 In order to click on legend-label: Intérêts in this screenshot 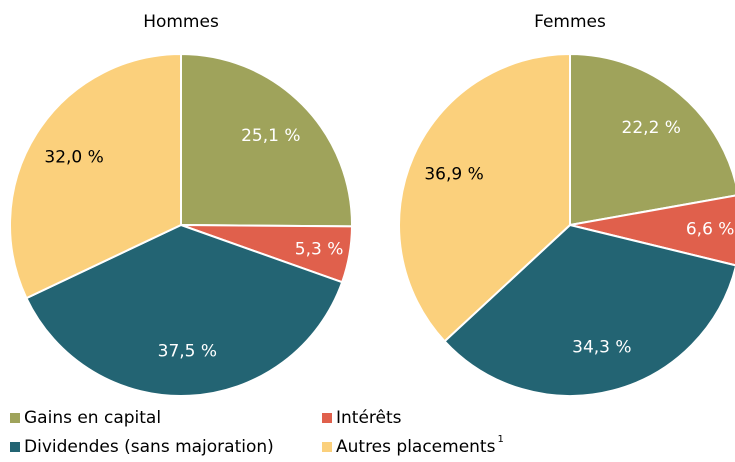, I will do `click(369, 418)`.